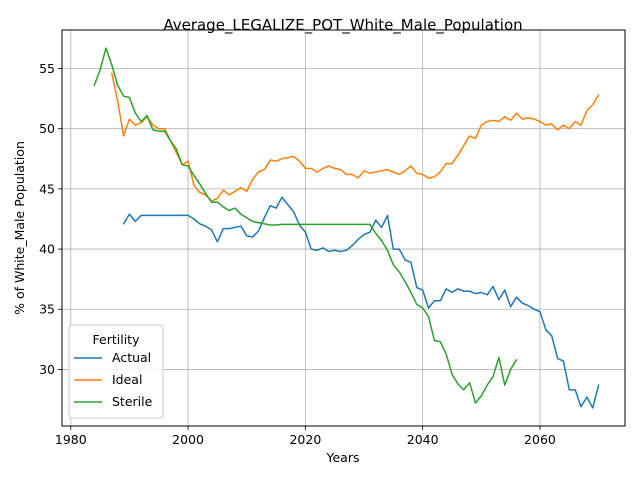 The height and width of the screenshot is (480, 640). I want to click on legend-box, so click(116, 371).